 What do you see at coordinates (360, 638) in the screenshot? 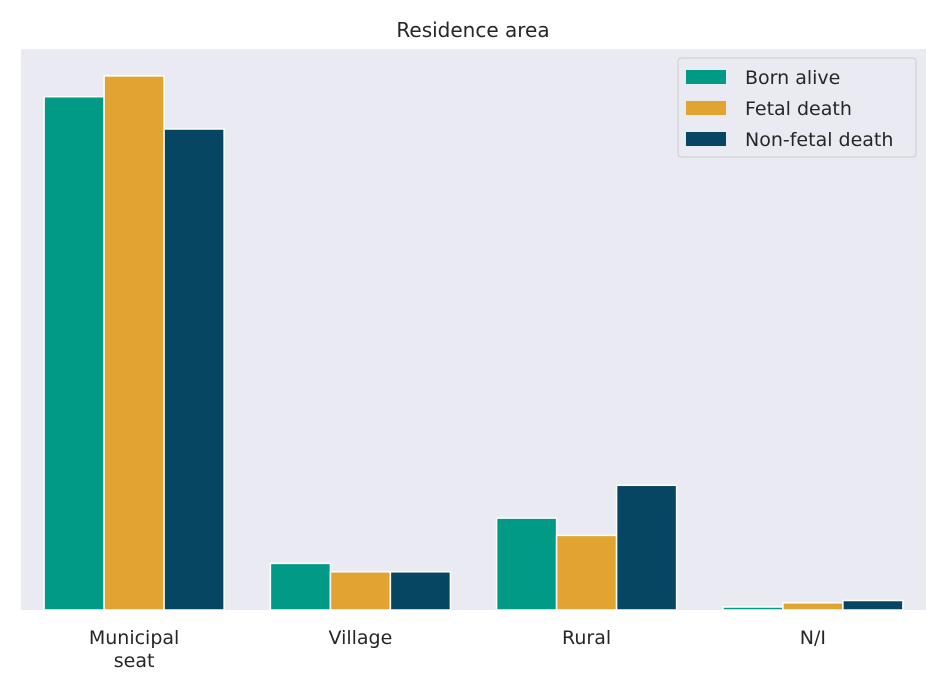
I see `x-tick-label: Village` at bounding box center [360, 638].